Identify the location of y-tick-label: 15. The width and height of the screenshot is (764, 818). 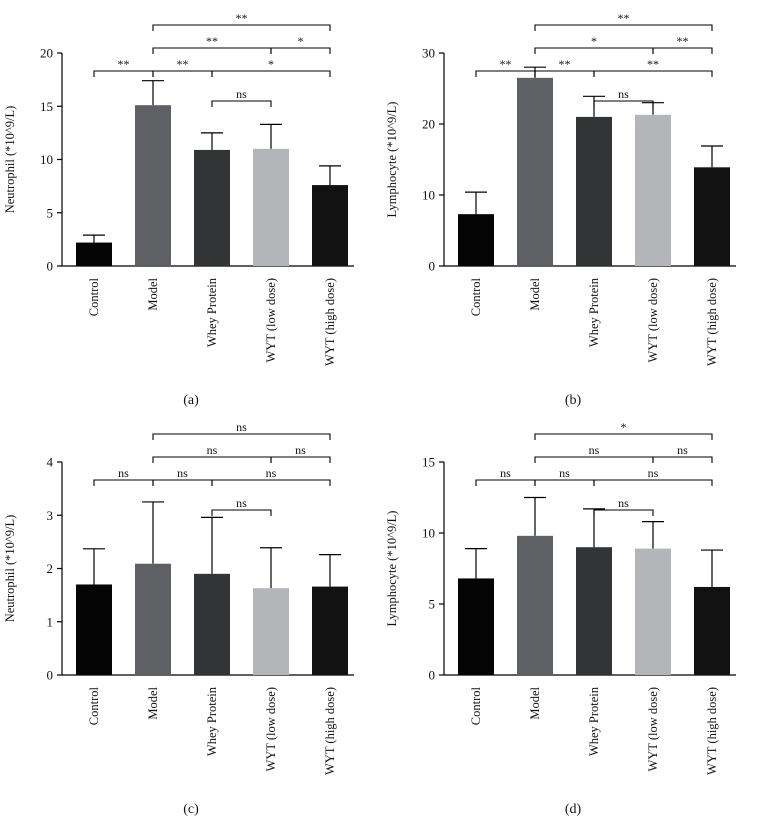
(46, 106).